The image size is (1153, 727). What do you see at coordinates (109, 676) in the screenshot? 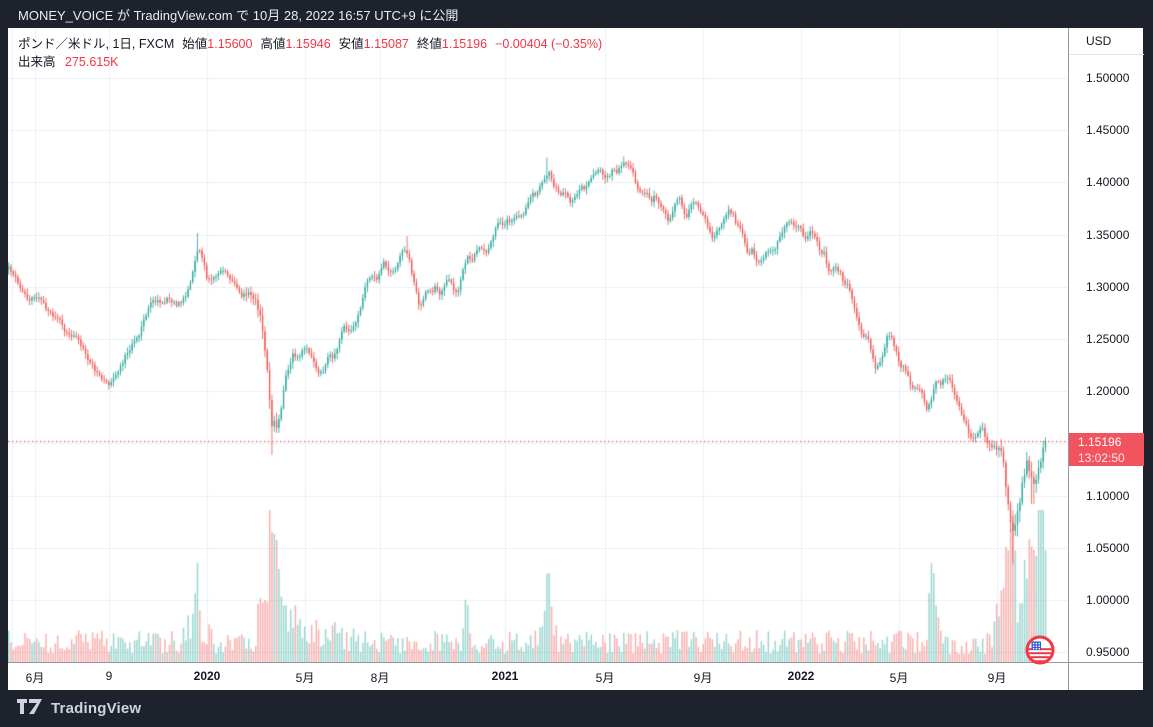
I see `time-tick-label: 9` at bounding box center [109, 676].